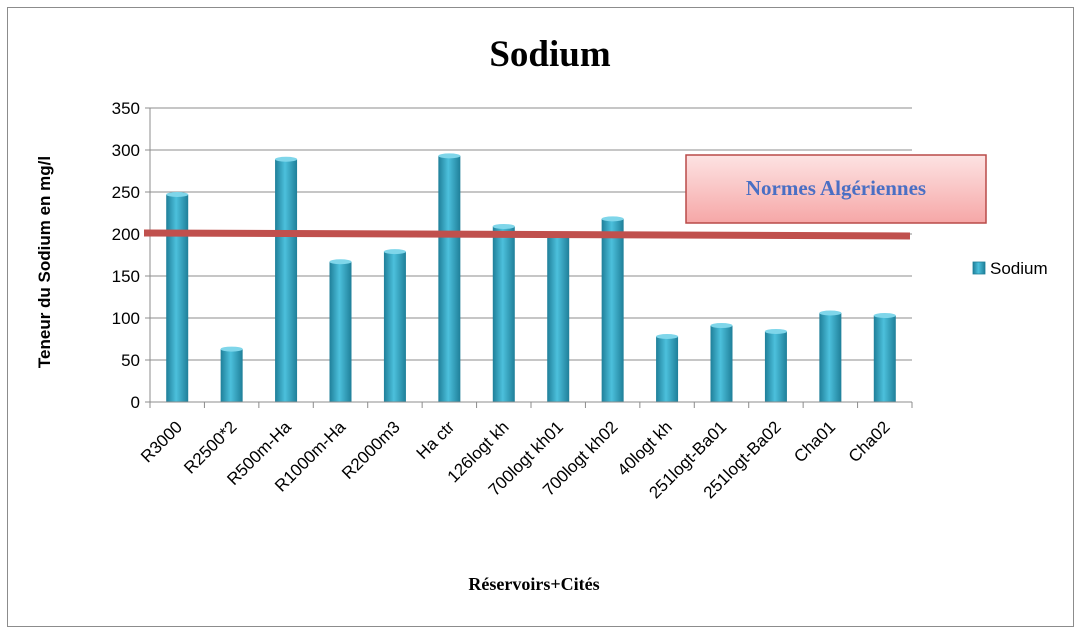  I want to click on legend-swatch, so click(979, 268).